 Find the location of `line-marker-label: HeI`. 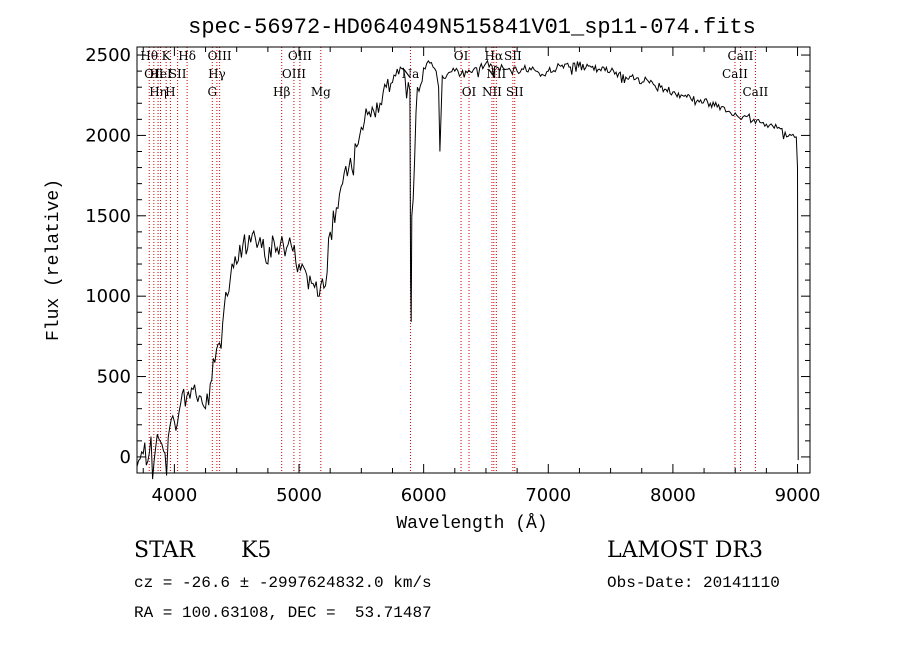

line-marker-label: HeI is located at coordinates (160, 74).